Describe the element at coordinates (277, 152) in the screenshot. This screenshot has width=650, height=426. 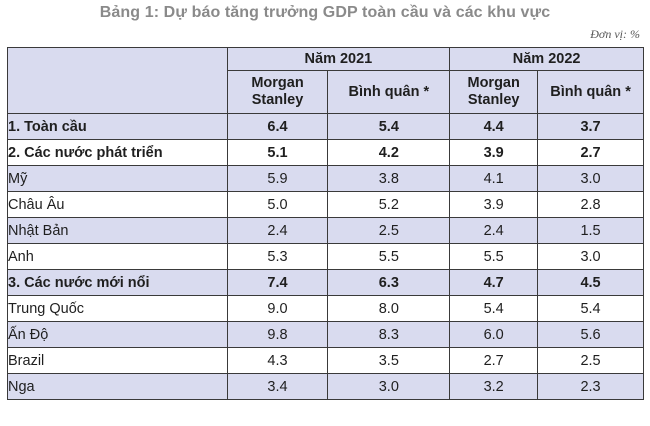
I see `cell-morgan-stanley-2021: 5.1` at that location.